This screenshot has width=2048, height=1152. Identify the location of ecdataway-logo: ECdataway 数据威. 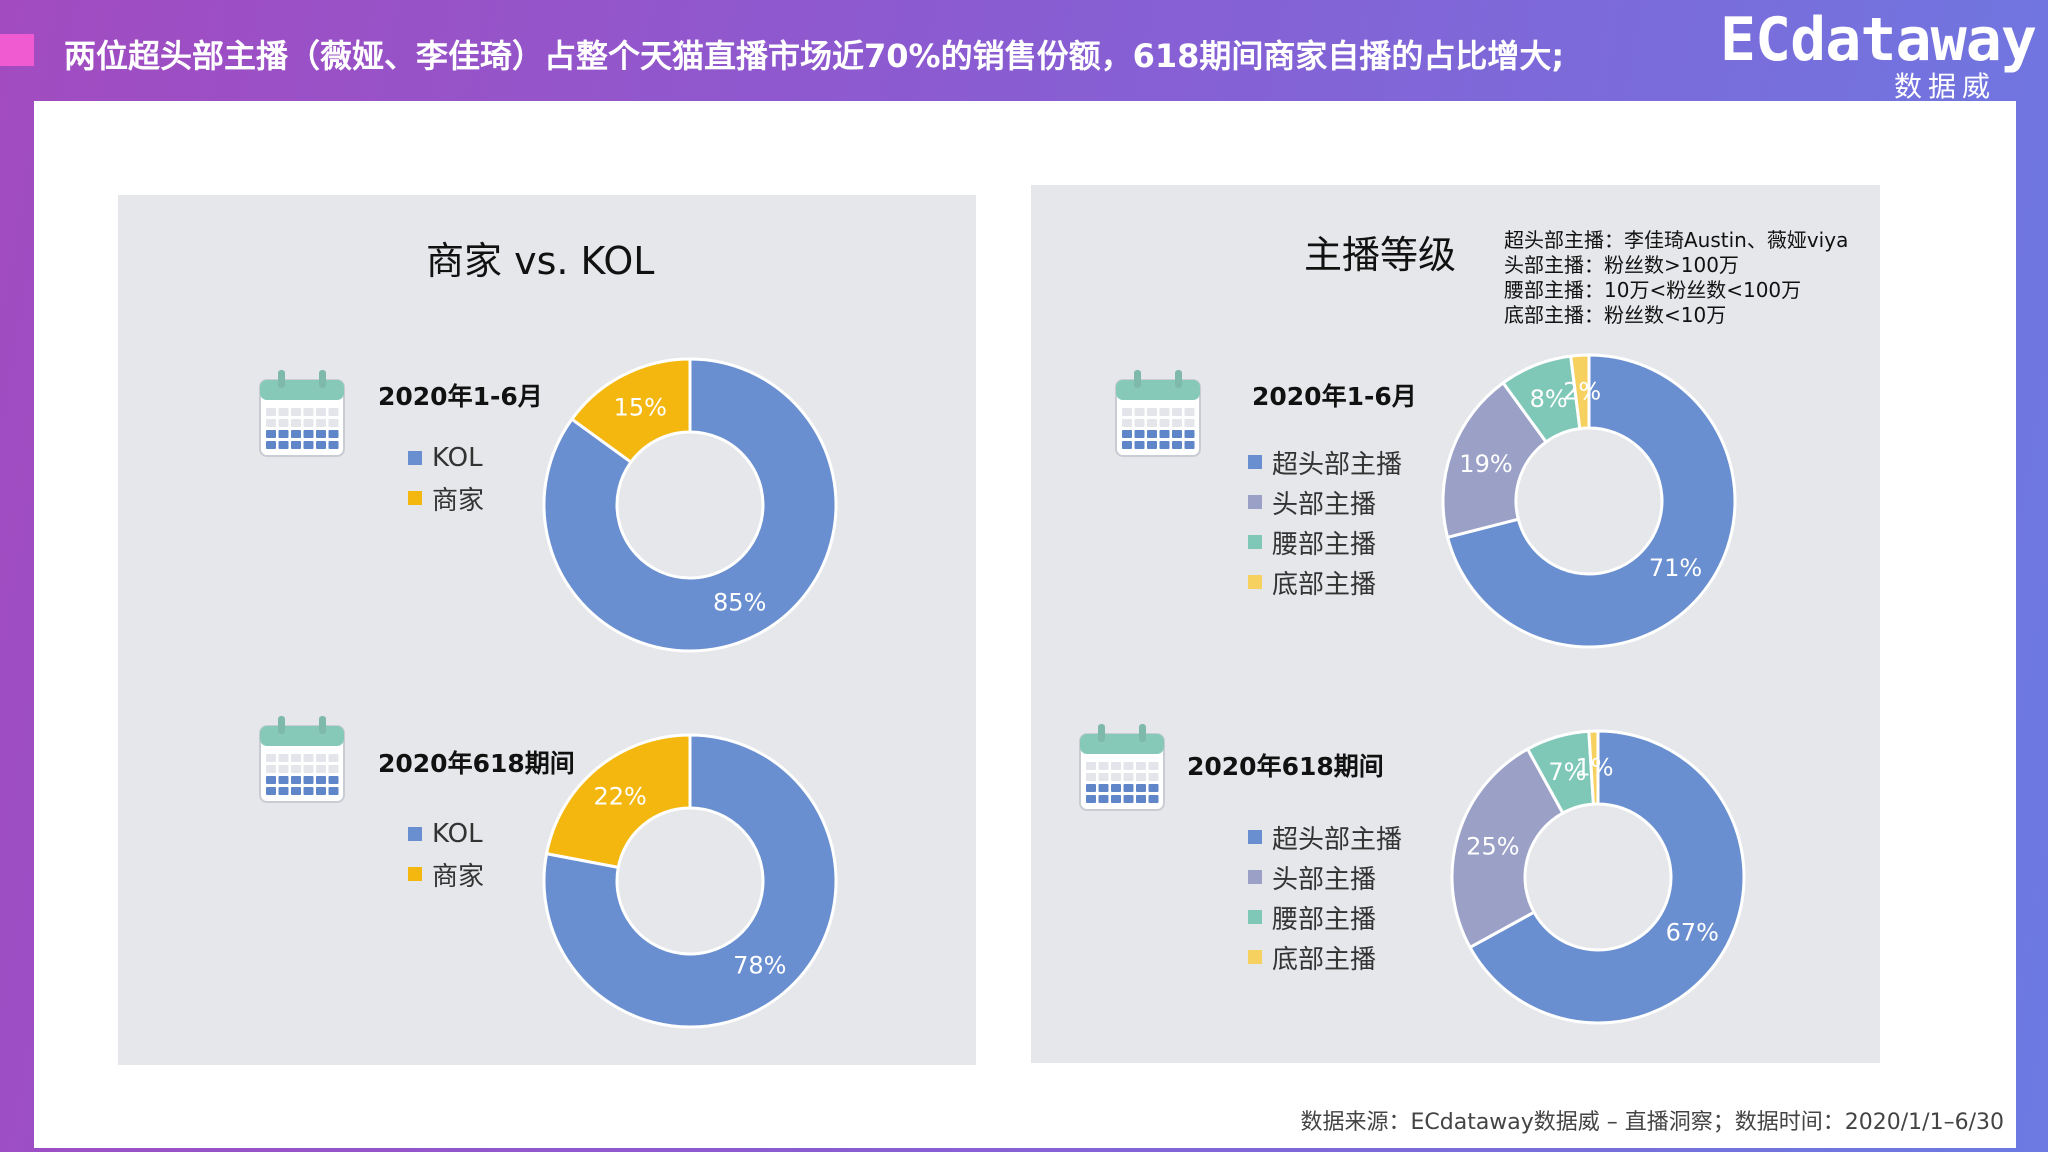
(1876, 53).